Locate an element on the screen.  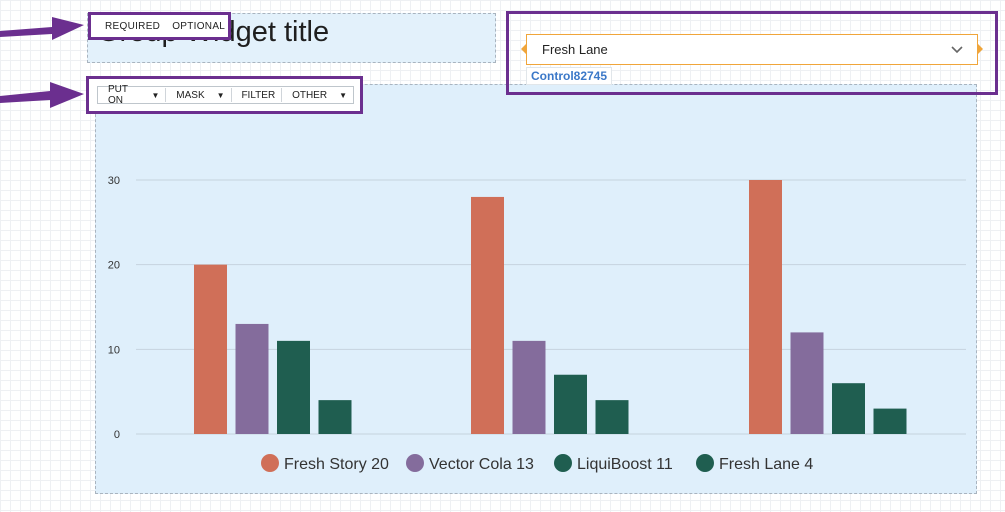
control-label: Control82745 is located at coordinates (569, 76).